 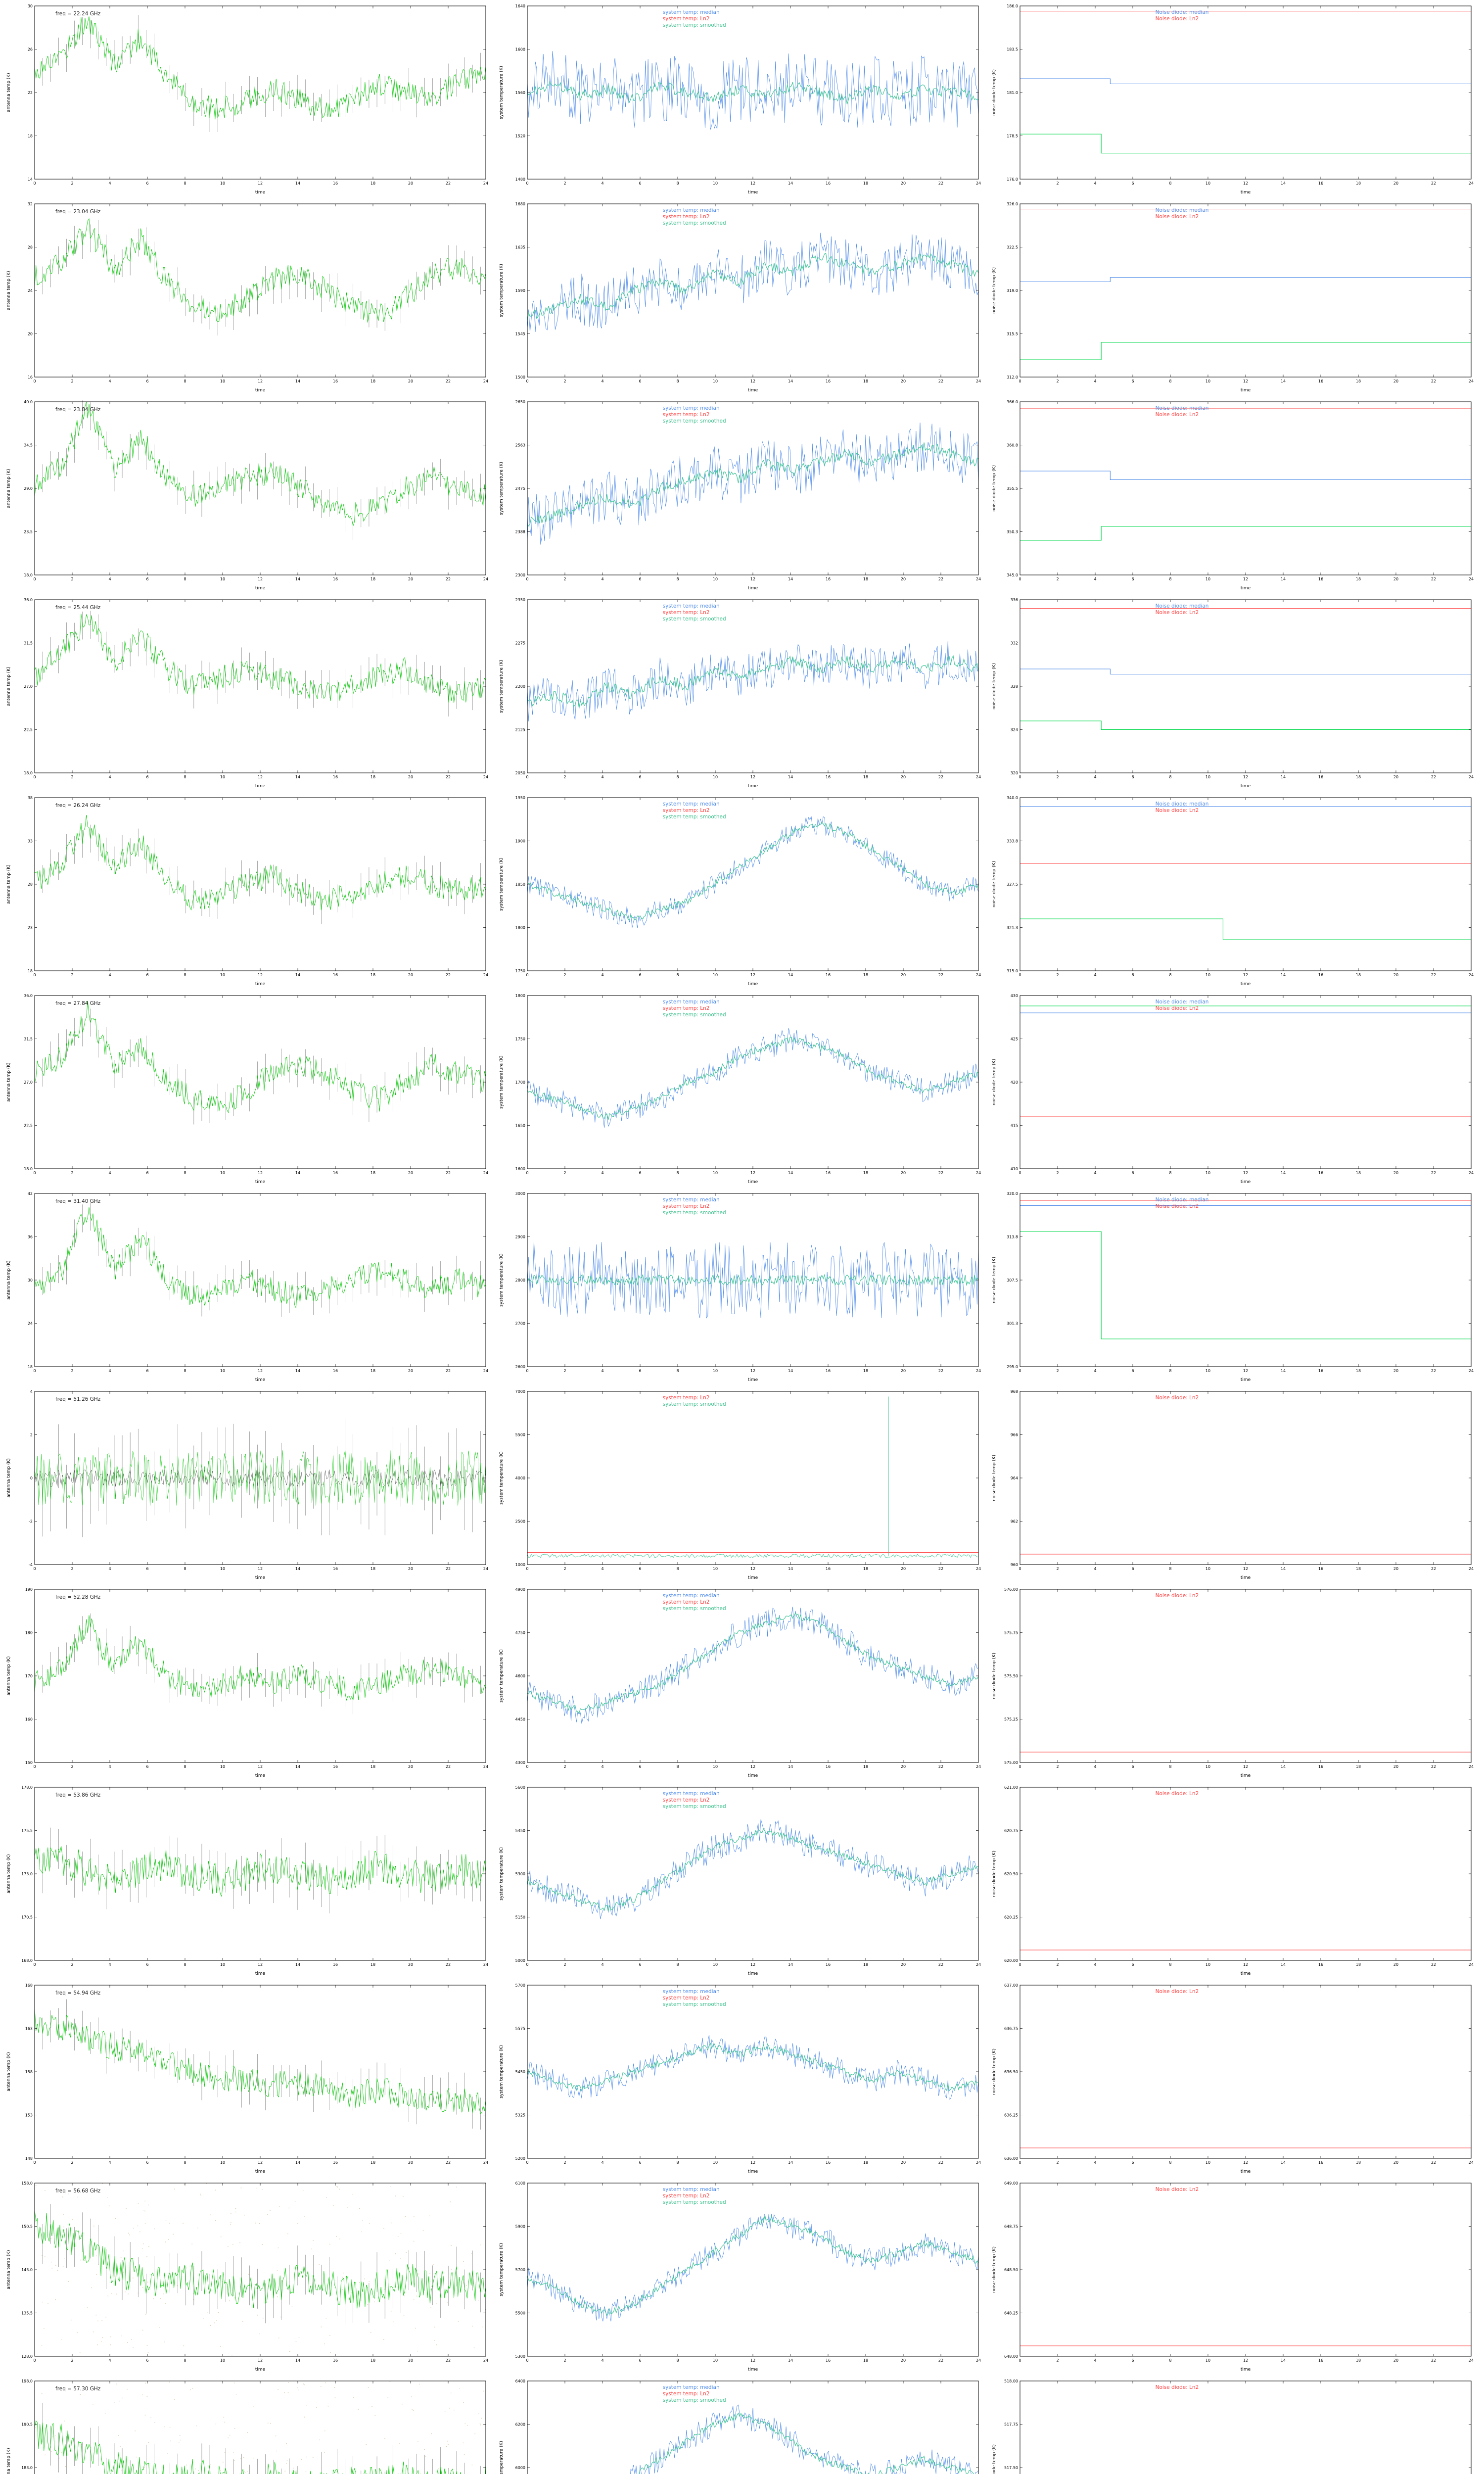 What do you see at coordinates (27, 1788) in the screenshot?
I see `svg-text: 178.0` at bounding box center [27, 1788].